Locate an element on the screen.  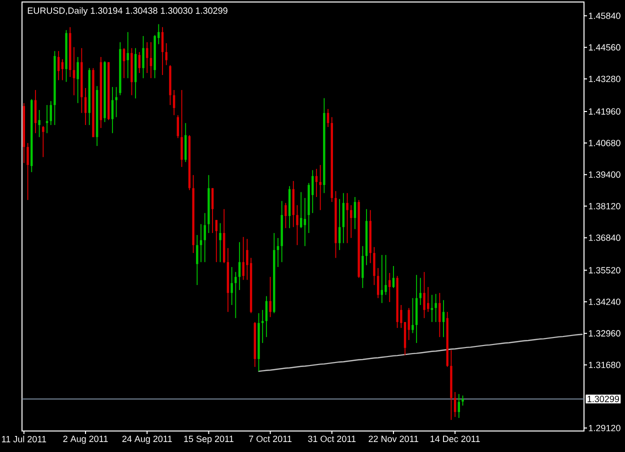
x-tick-label: 31 Oct 2011 is located at coordinates (332, 439).